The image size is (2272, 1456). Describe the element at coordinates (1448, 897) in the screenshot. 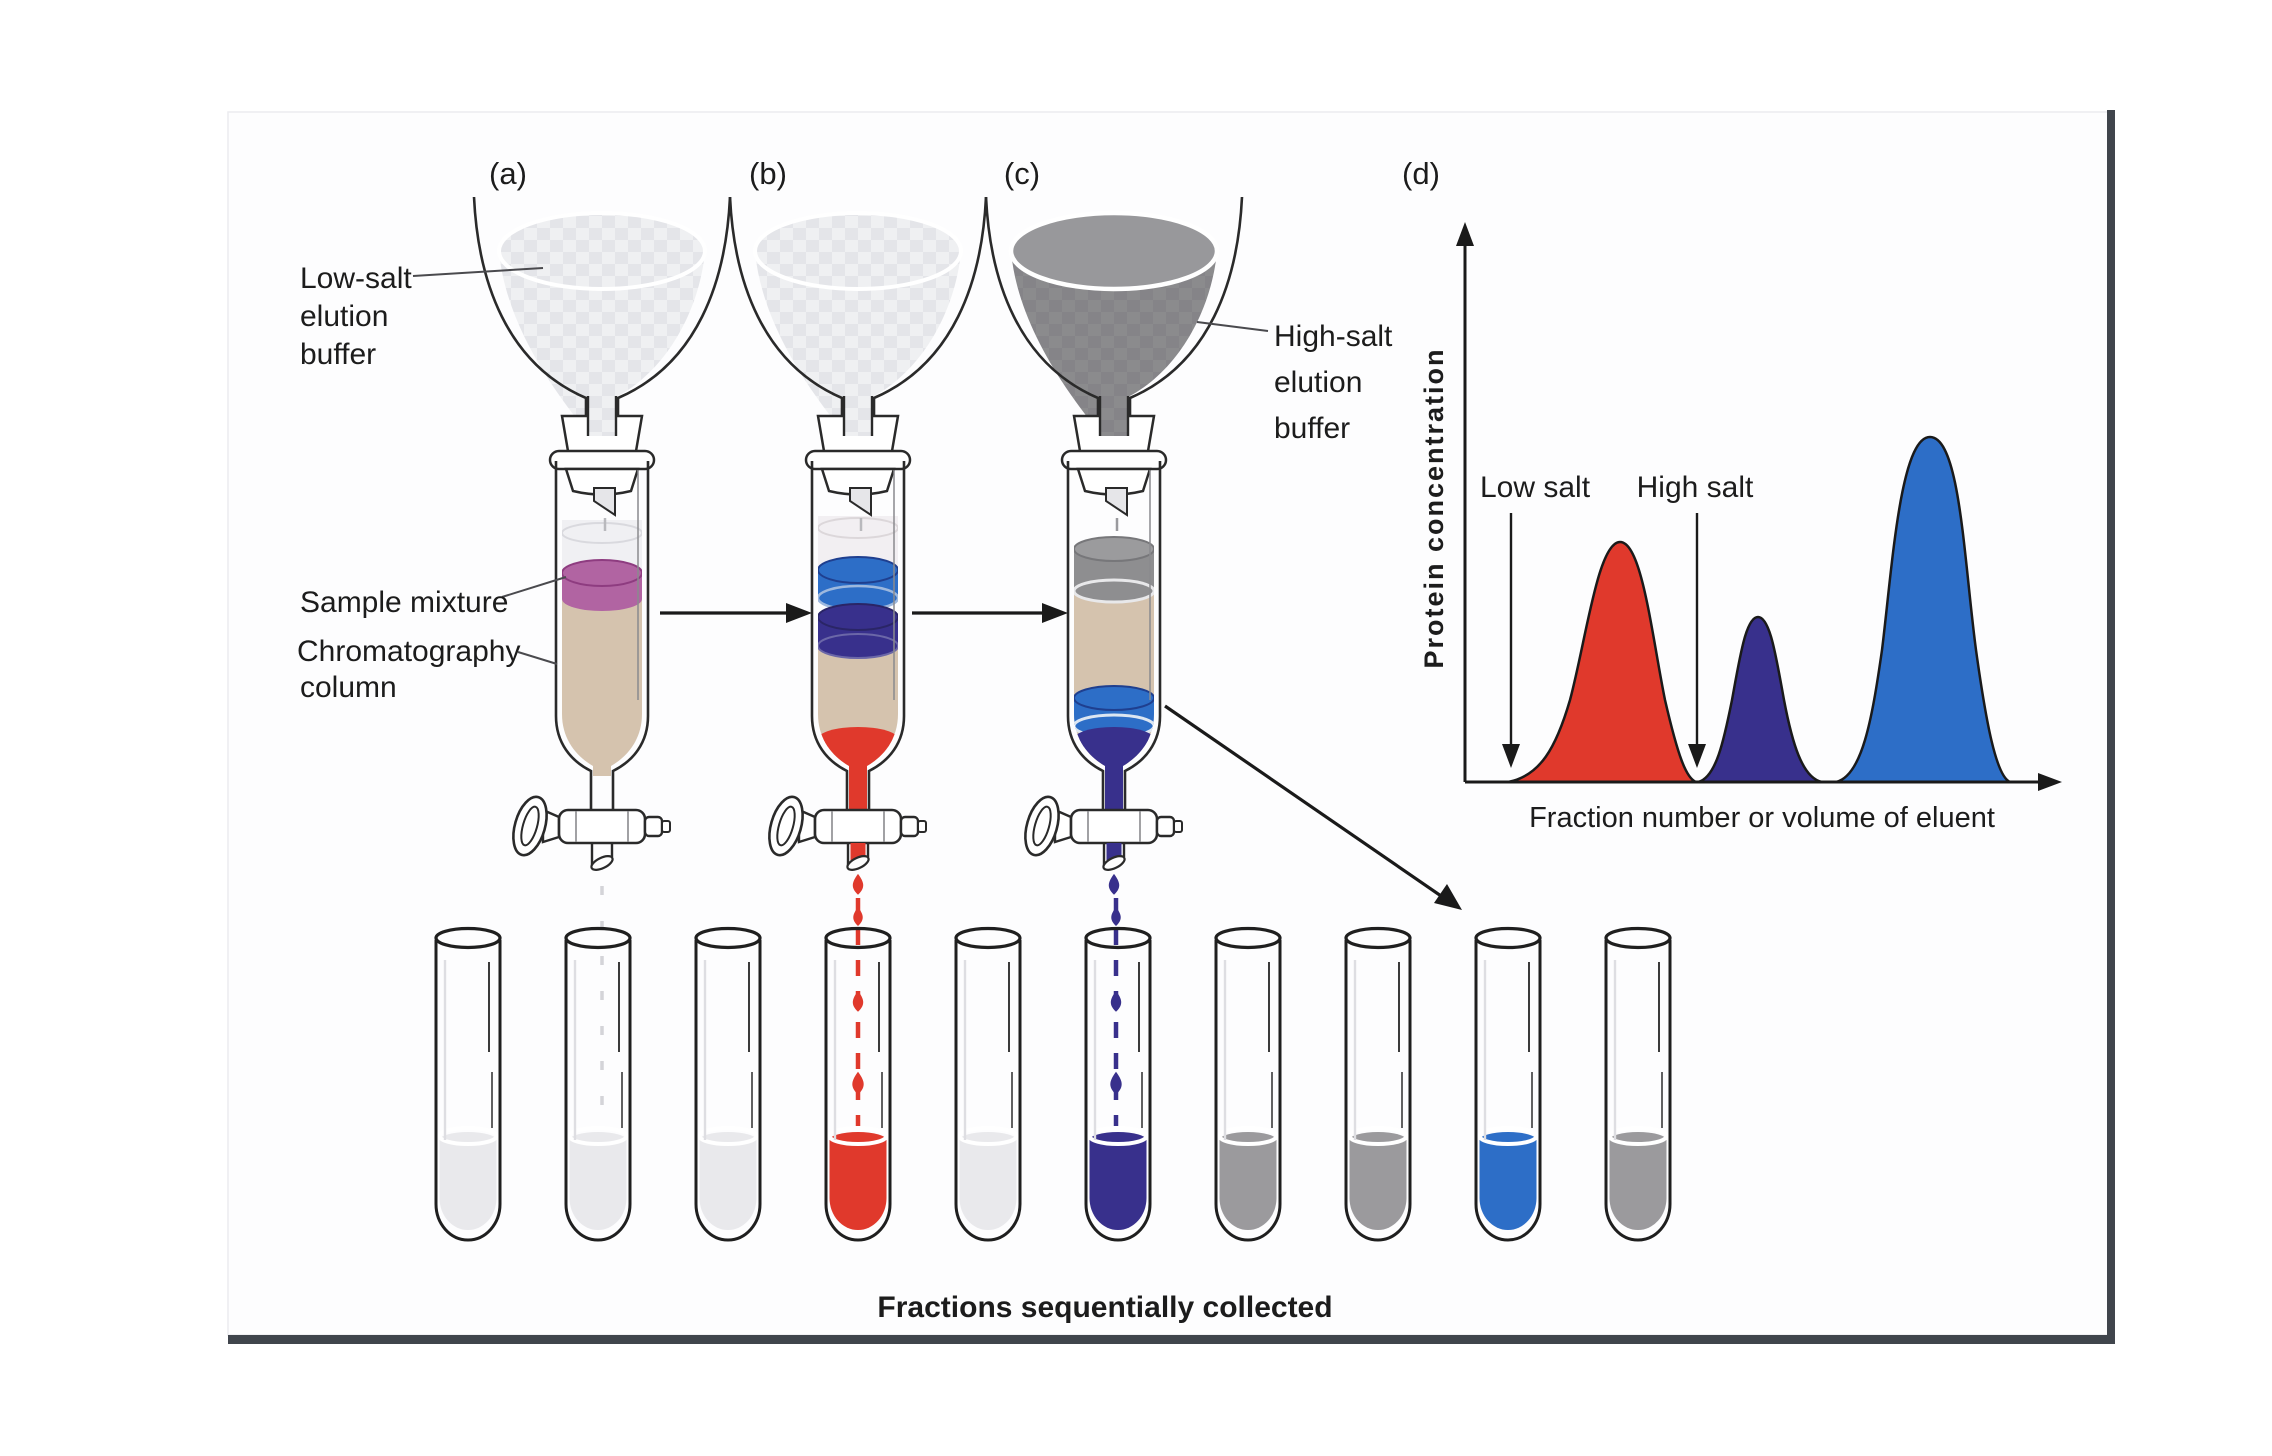

I see `arrow-c-to-tube9` at that location.